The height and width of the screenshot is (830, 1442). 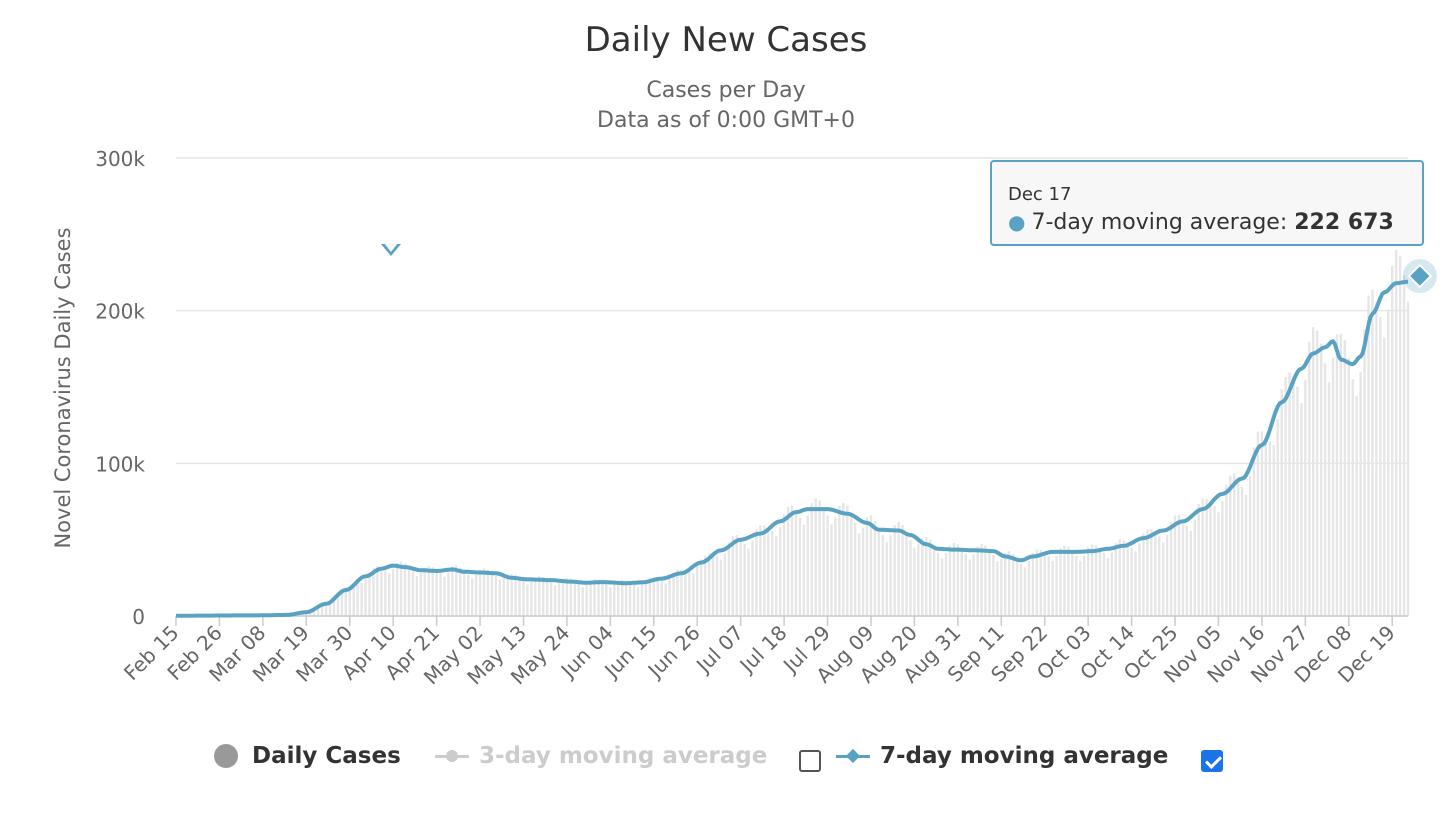 What do you see at coordinates (719, 650) in the screenshot?
I see `x-tick-label: Jul 07` at bounding box center [719, 650].